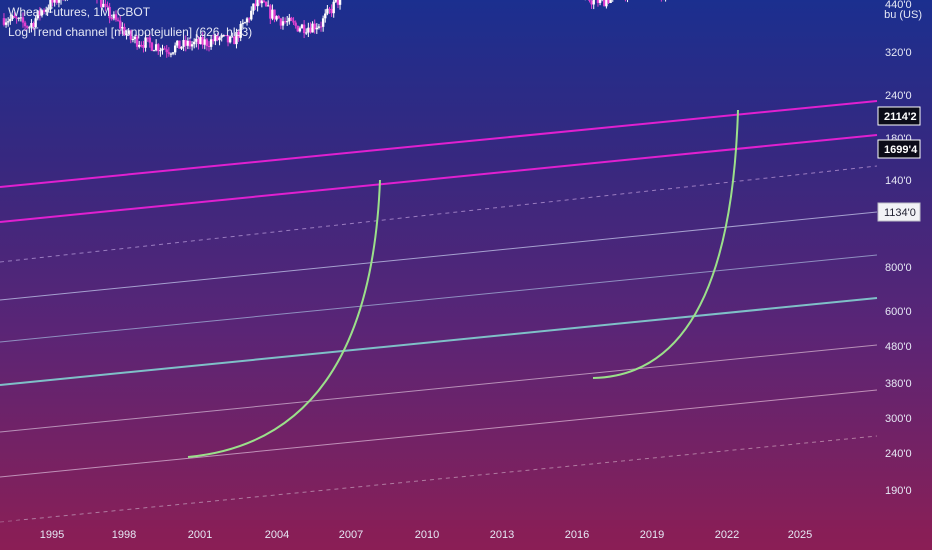  What do you see at coordinates (466, 535) in the screenshot?
I see `time-axis-band` at bounding box center [466, 535].